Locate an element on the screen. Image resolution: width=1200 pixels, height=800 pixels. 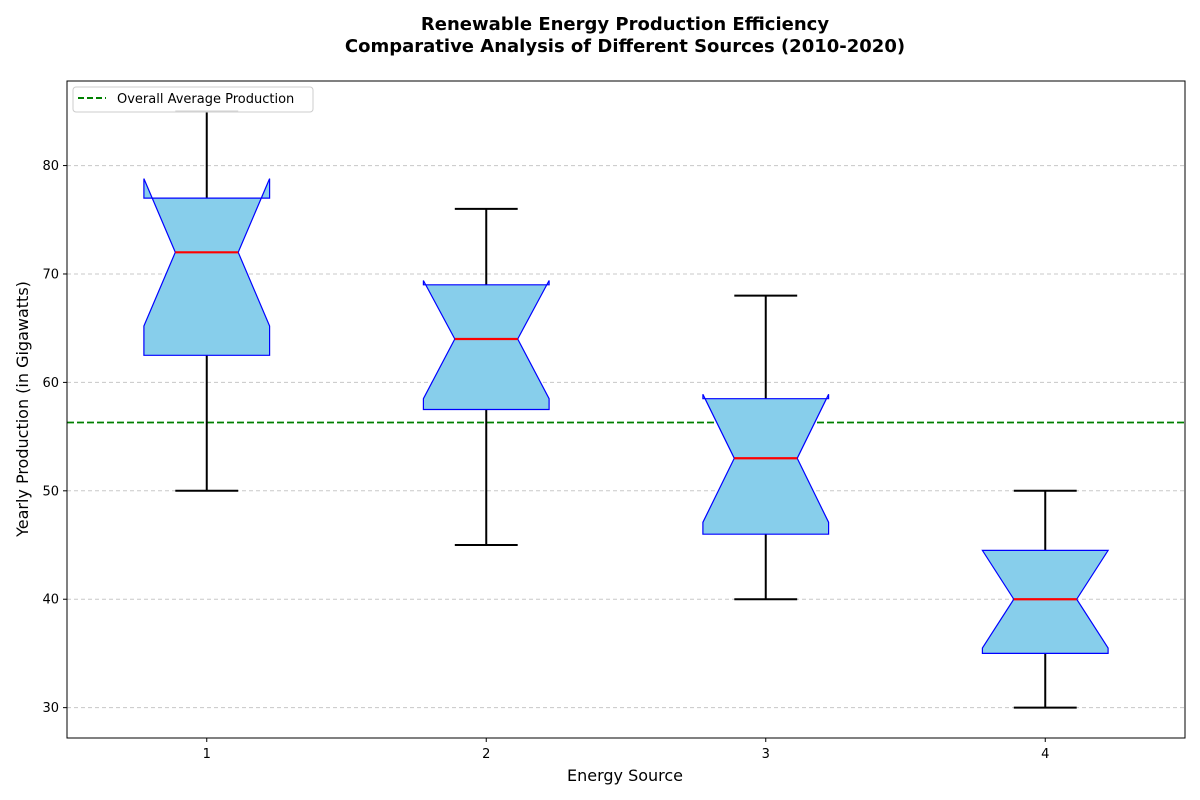
x-axis-label: Energy Source is located at coordinates (625, 775).